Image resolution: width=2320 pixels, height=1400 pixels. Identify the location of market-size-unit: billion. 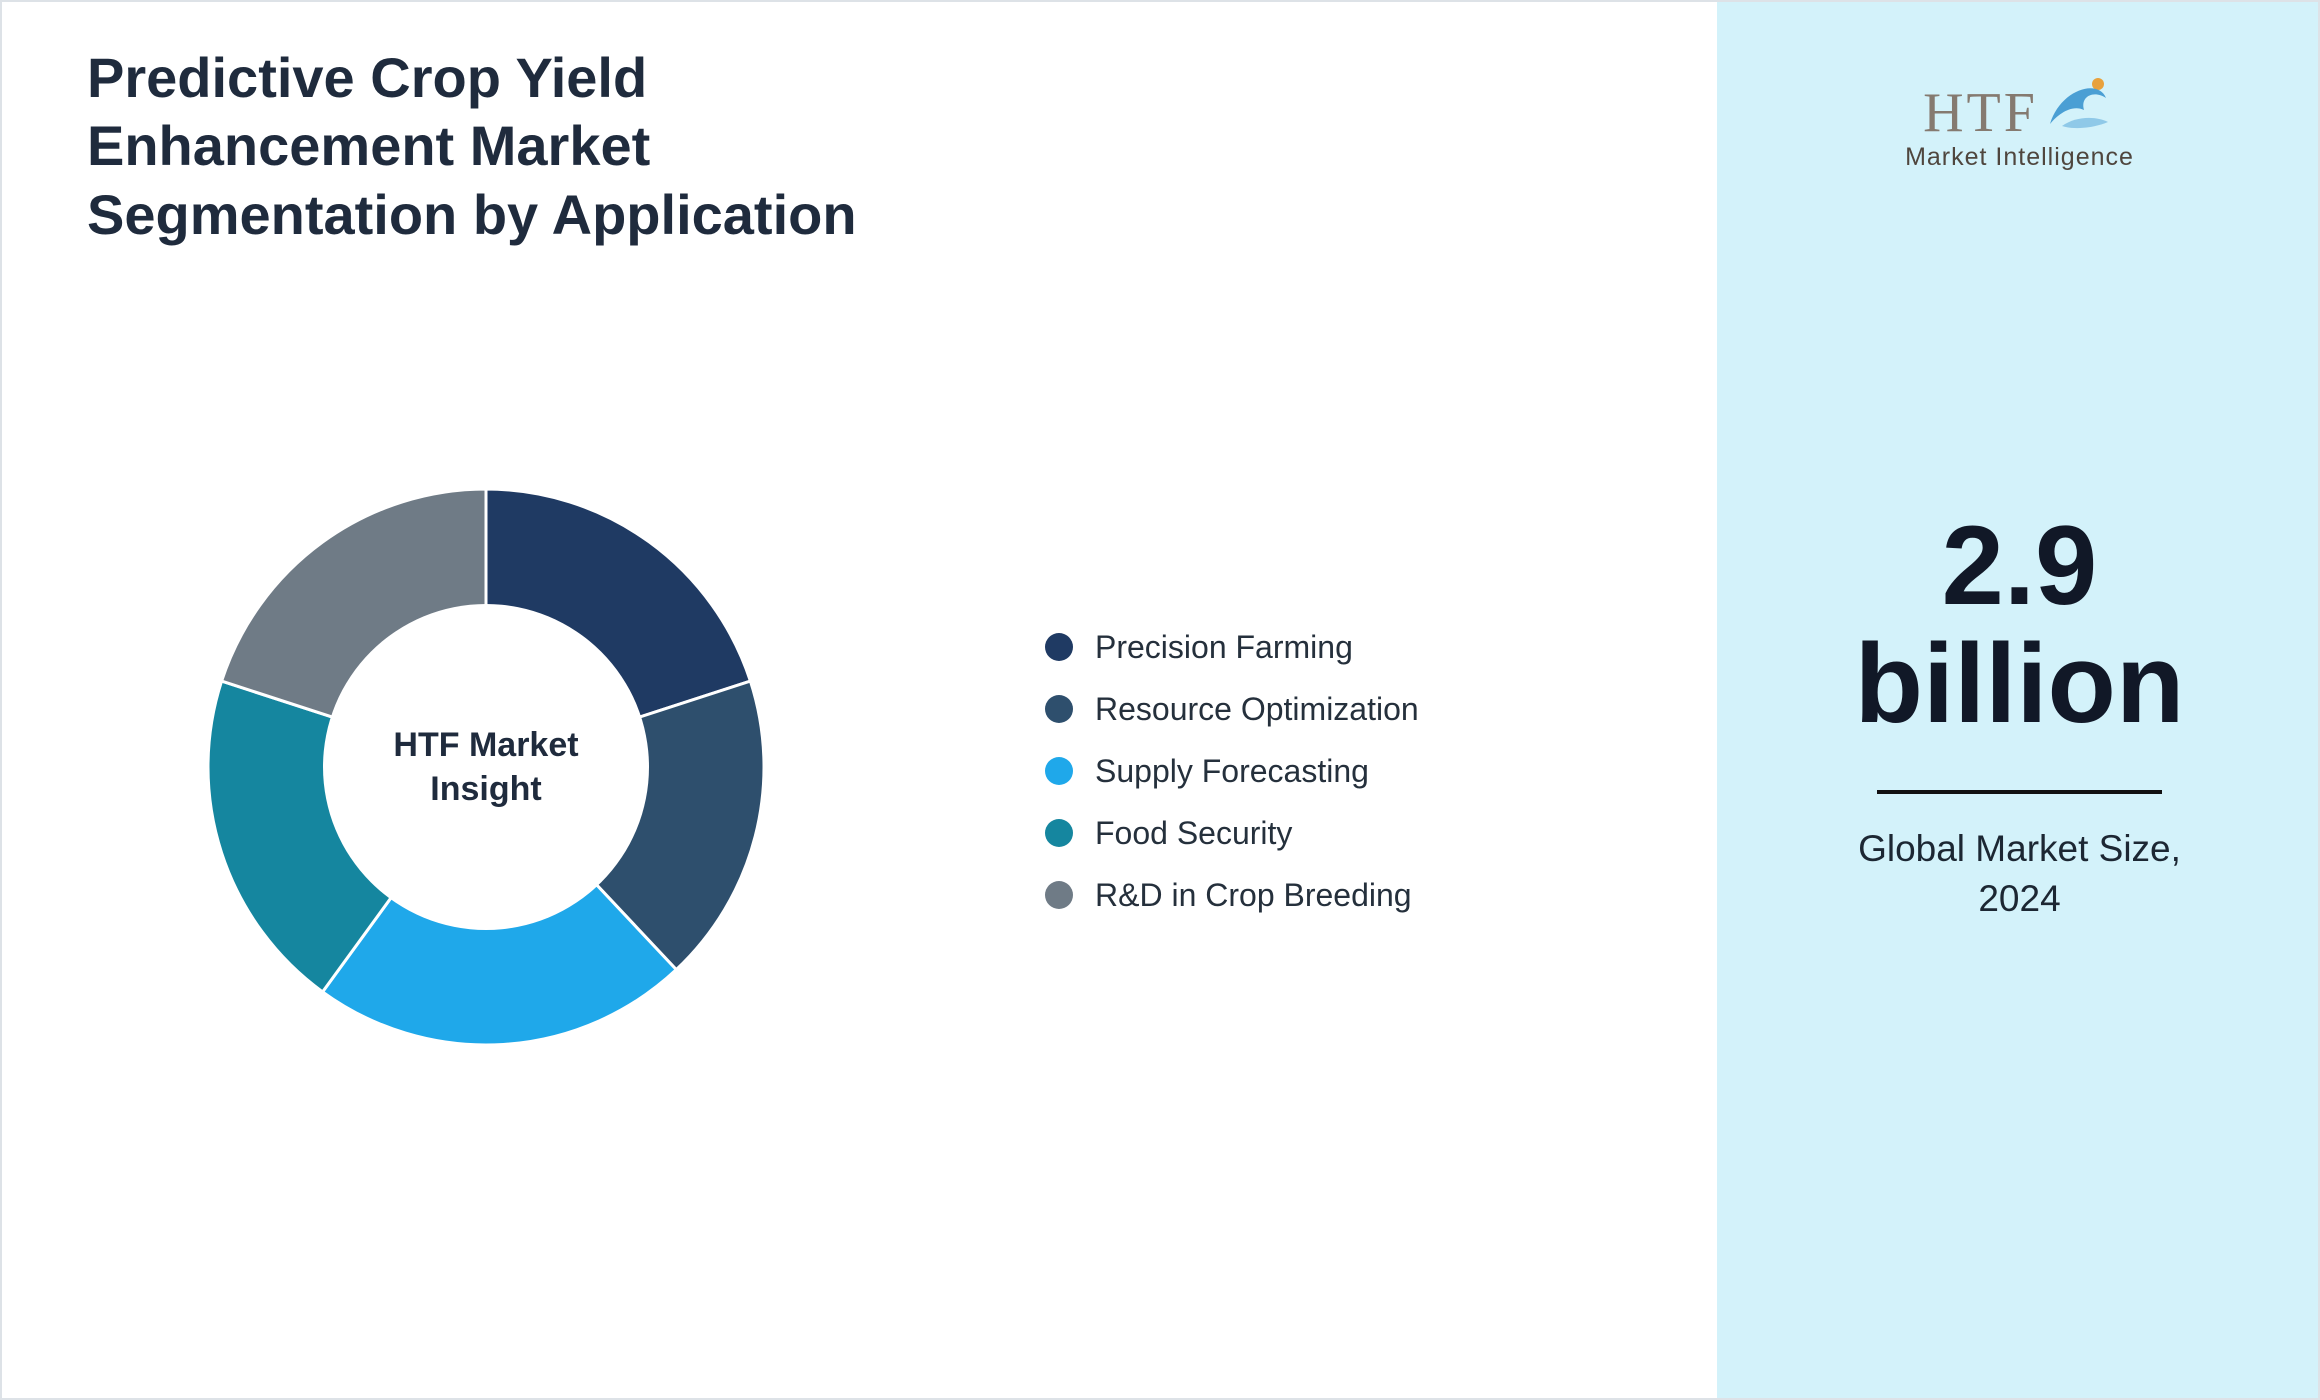
(2019, 683).